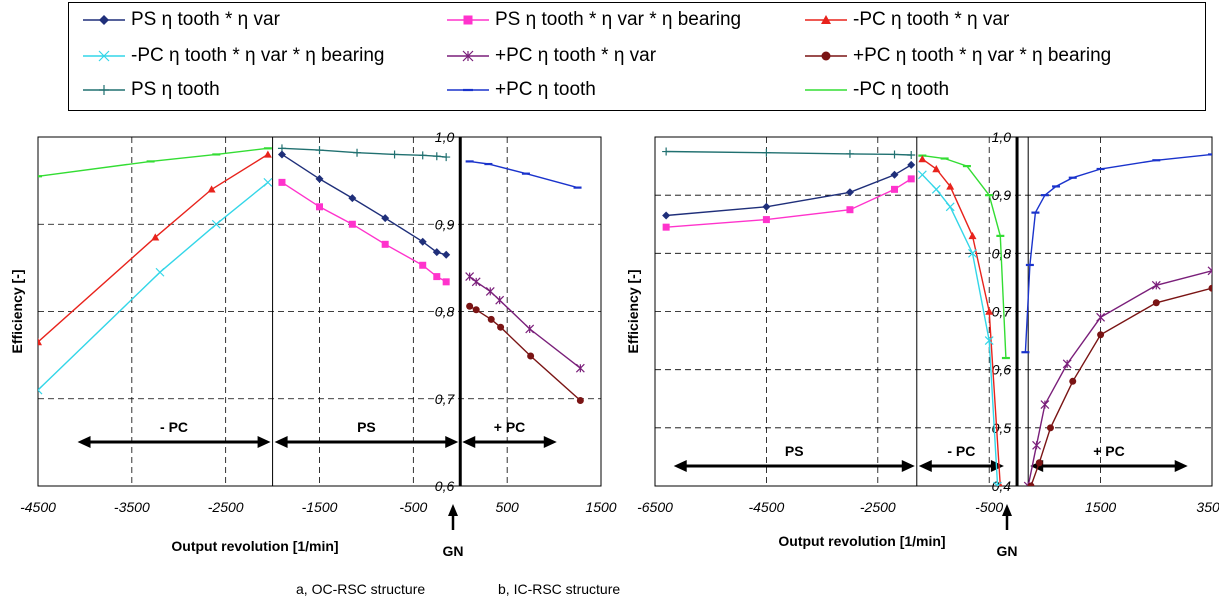 Image resolution: width=1219 pixels, height=603 pixels. Describe the element at coordinates (618, 19) in the screenshot. I see `legend-label: PS η tooth * η var * η bearing` at that location.